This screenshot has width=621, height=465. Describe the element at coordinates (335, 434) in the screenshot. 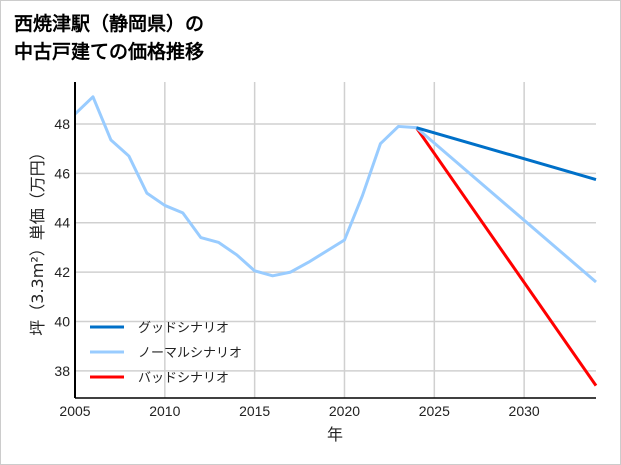

I see `x-axis-label: 年` at that location.